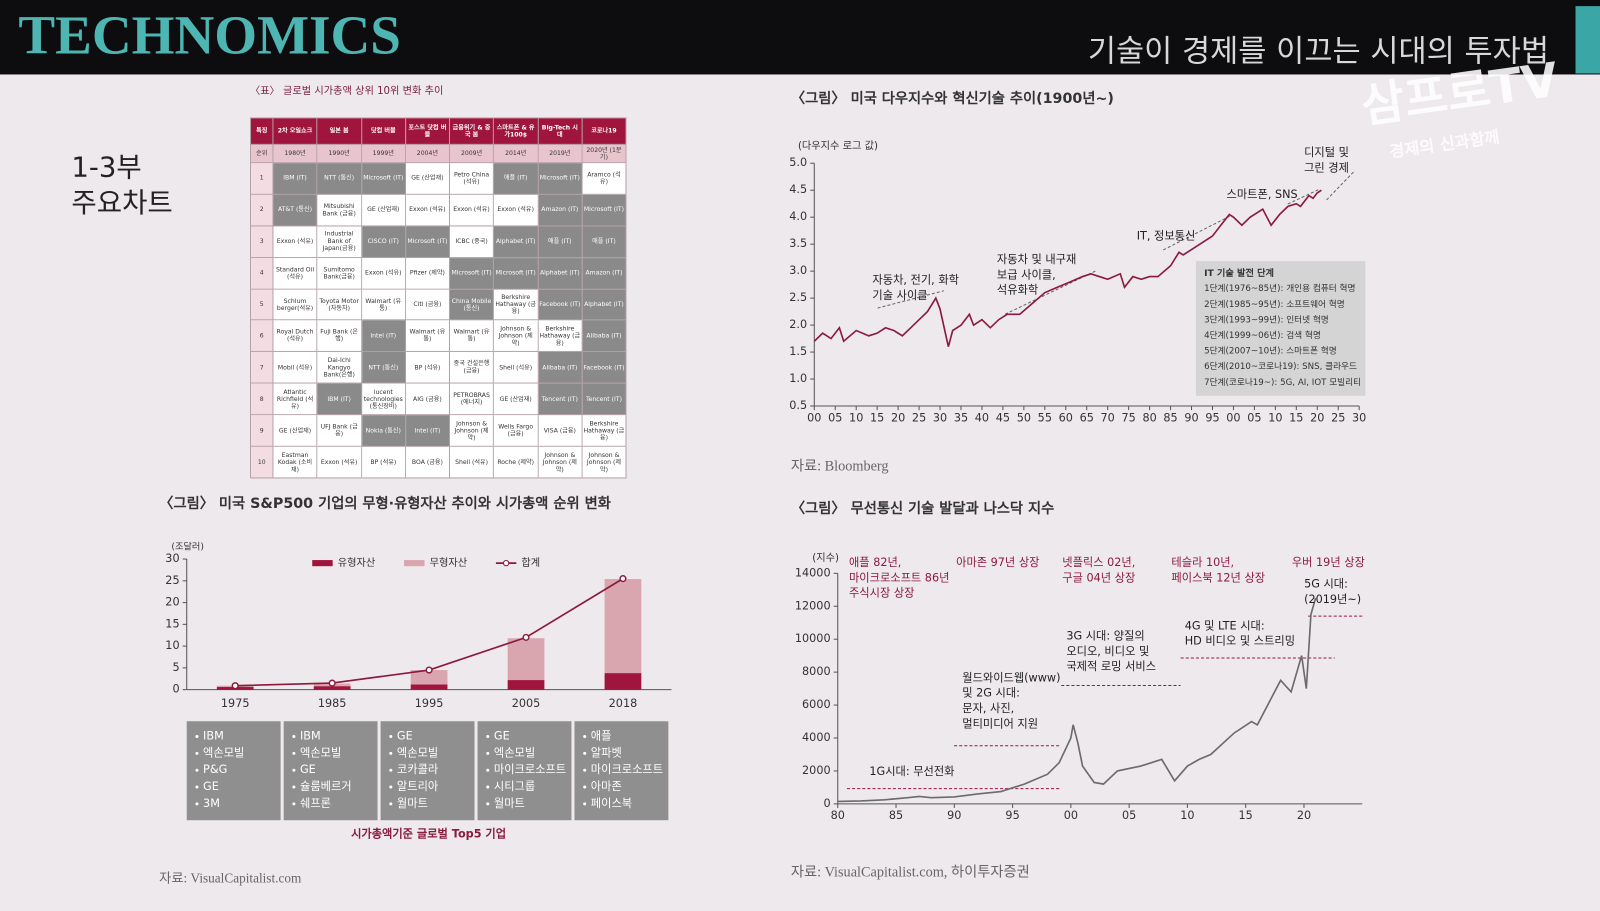 This screenshot has height=911, width=1600. I want to click on table-cell: 순위, so click(262, 154).